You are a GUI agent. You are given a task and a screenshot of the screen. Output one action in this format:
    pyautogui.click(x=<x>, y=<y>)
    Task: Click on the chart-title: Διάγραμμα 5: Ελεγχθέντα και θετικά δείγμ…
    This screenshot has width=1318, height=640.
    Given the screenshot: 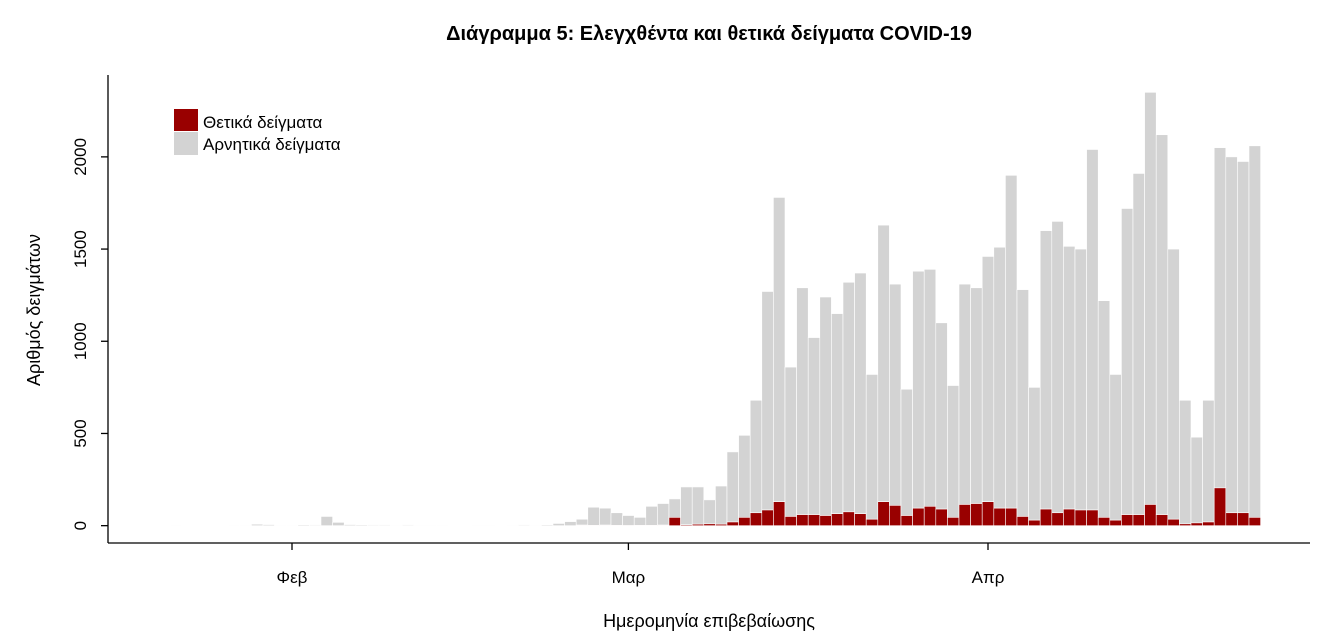 What is the action you would take?
    pyautogui.click(x=709, y=34)
    